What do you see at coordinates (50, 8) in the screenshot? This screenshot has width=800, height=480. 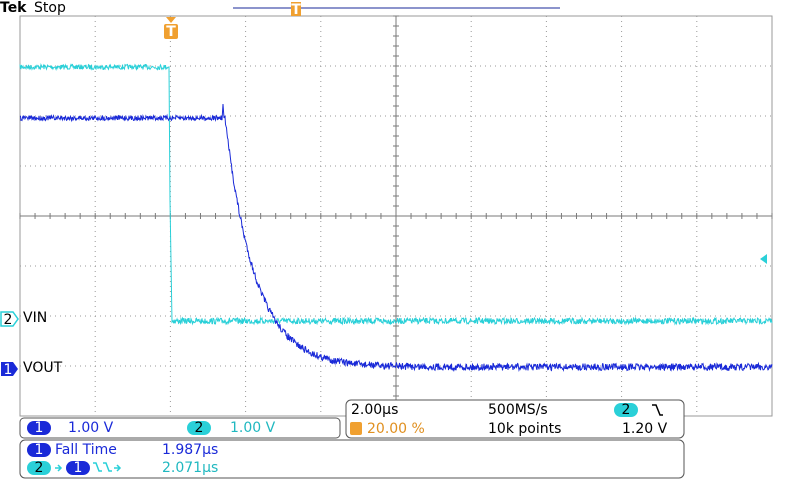 I see `acquisition-status: Stop` at bounding box center [50, 8].